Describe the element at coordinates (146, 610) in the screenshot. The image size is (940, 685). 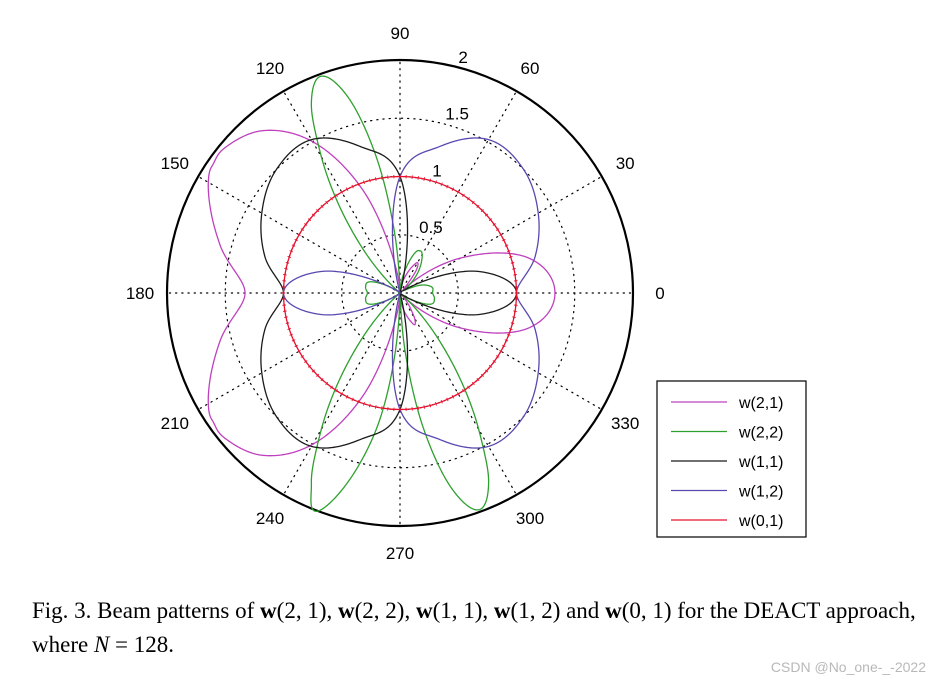
I see `caption-prefix: Fig. 3. Beam patterns of` at that location.